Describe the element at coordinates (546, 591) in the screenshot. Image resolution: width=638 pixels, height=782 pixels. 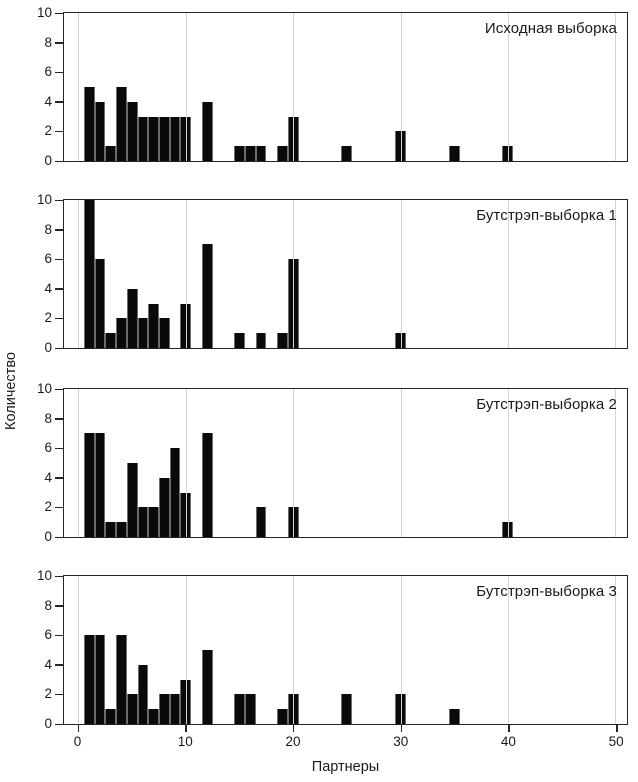
I see `panel-title: Бутстрэп-выборка 3` at that location.